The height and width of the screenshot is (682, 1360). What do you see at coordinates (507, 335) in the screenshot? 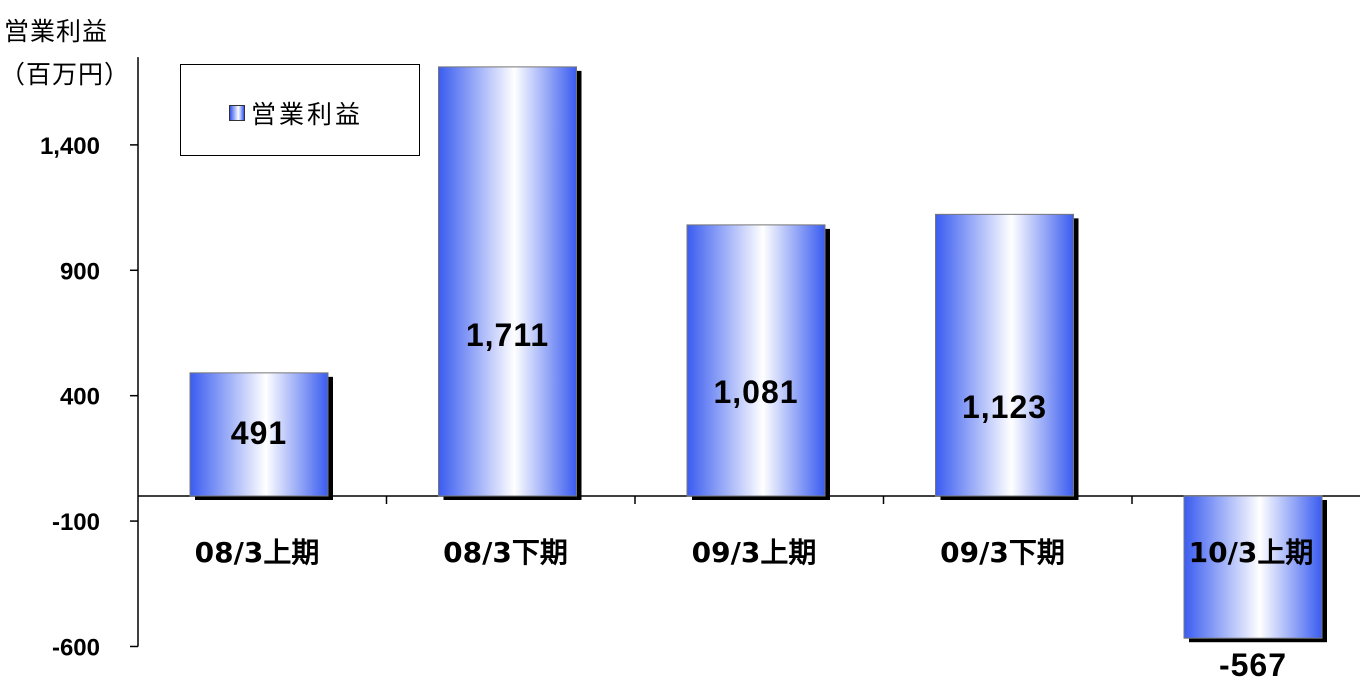
I see `data-label: 1,711` at bounding box center [507, 335].